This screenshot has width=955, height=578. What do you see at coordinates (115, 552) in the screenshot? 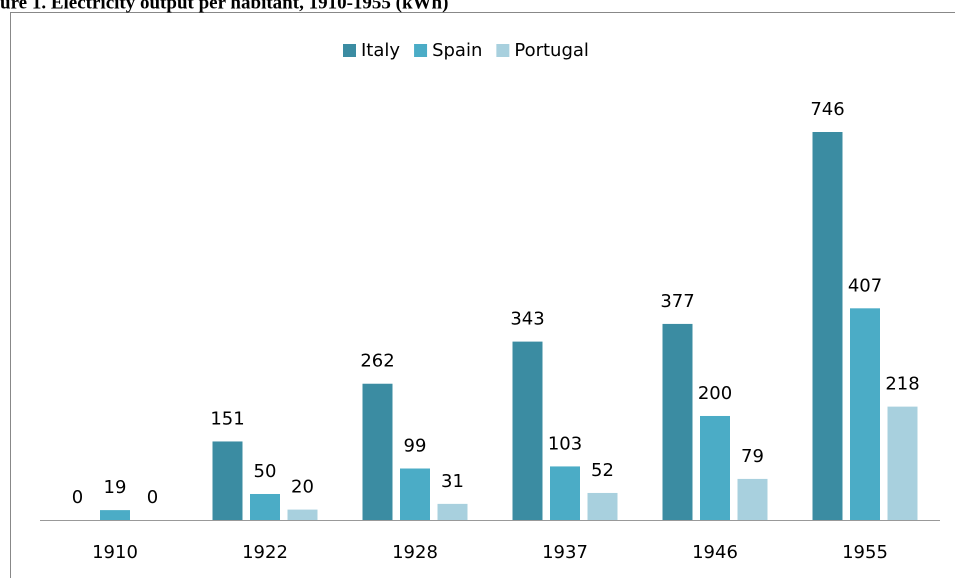
I see `x-tick-label: 1910` at bounding box center [115, 552].